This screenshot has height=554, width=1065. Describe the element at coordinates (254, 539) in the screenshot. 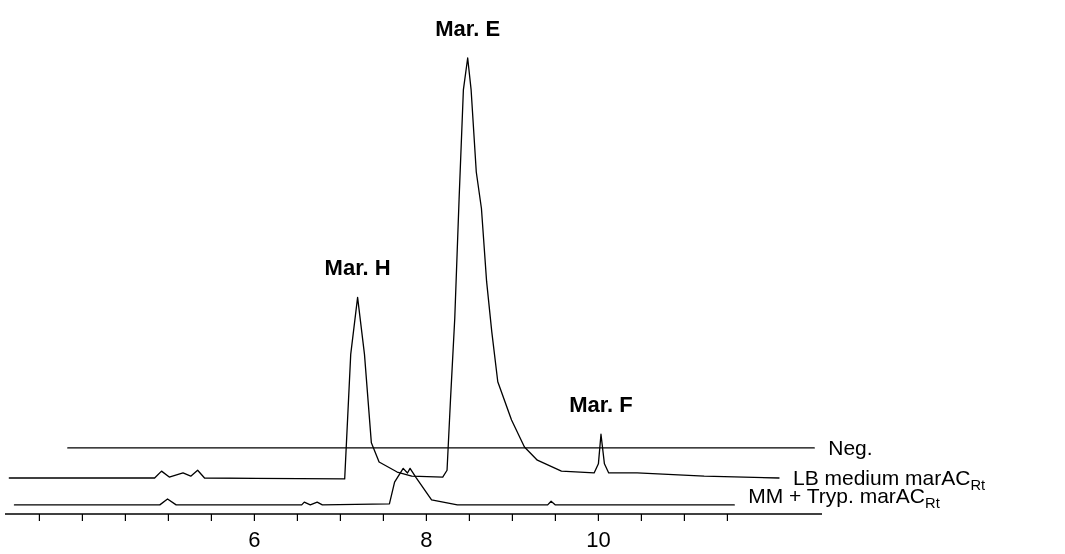

I see `x-tick-label: 6` at that location.